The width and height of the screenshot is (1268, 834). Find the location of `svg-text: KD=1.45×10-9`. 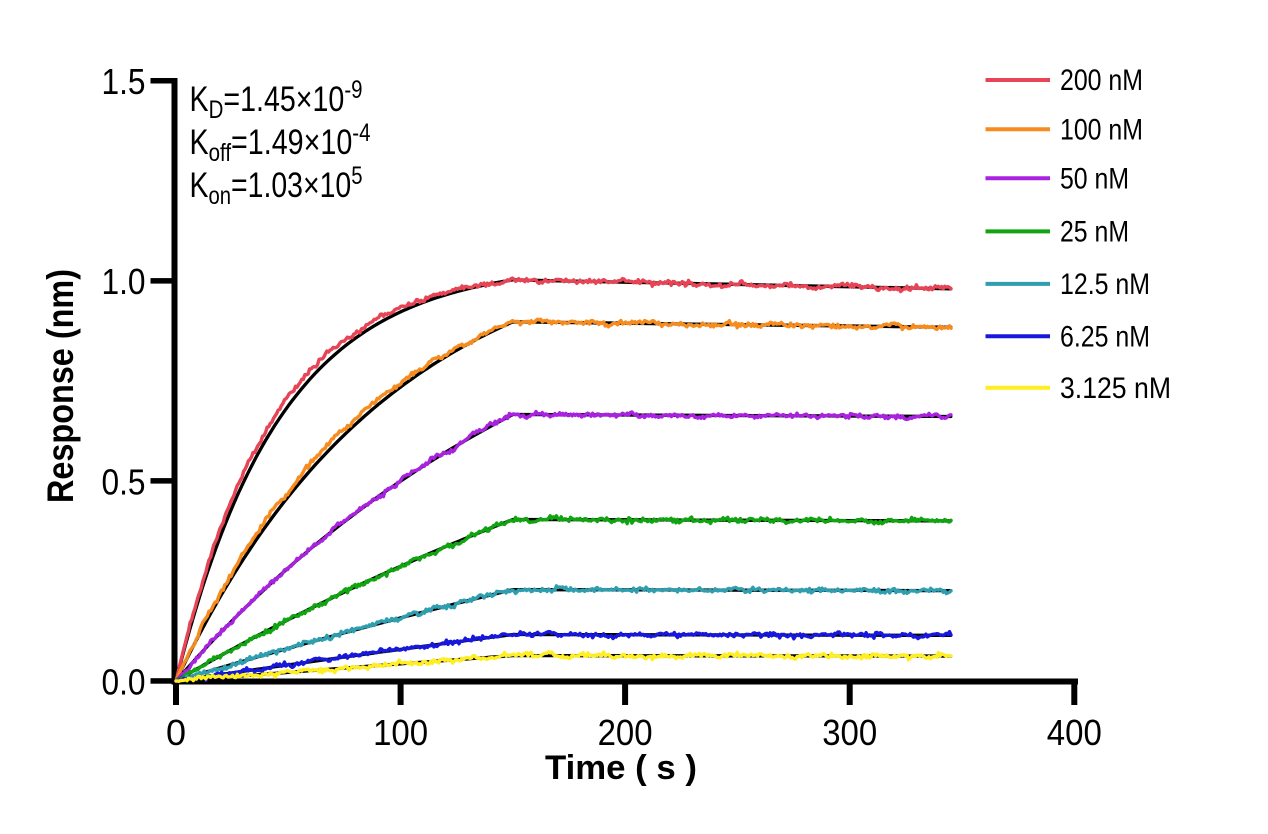

svg-text: KD=1.45×10-9 is located at coordinates (276, 100).